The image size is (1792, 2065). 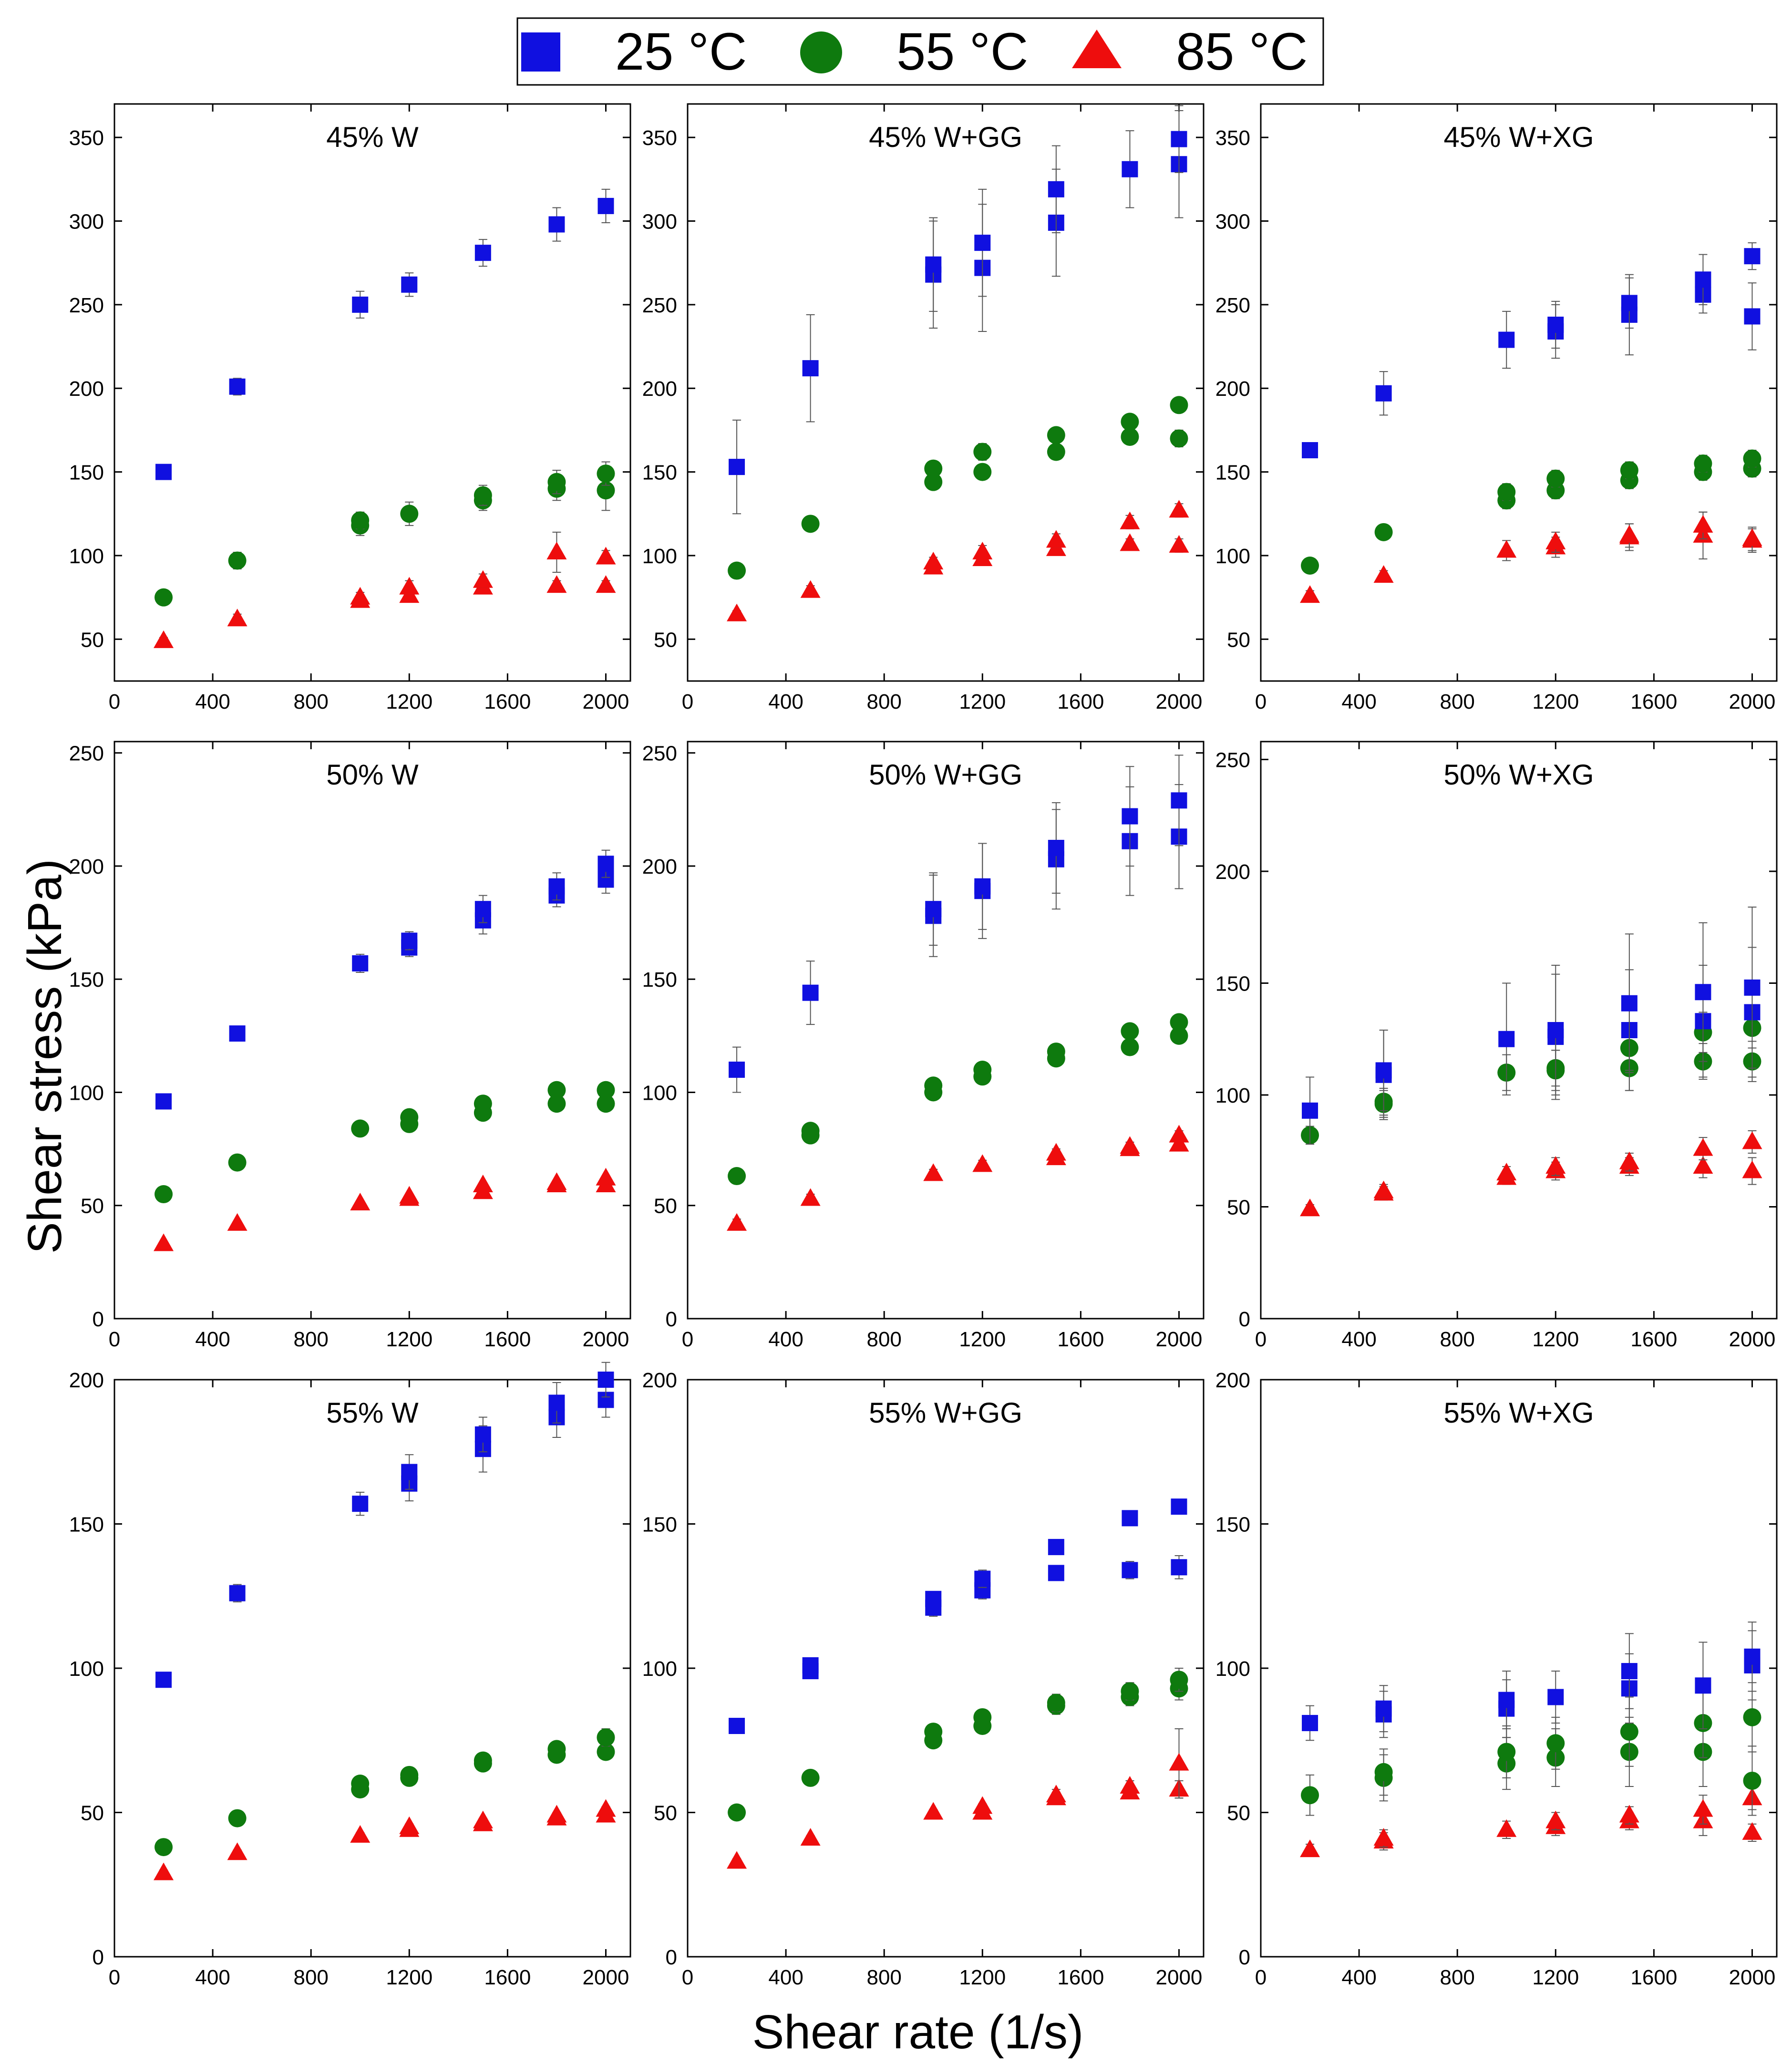 I want to click on panel-title: 50% W+GG, so click(x=945, y=775).